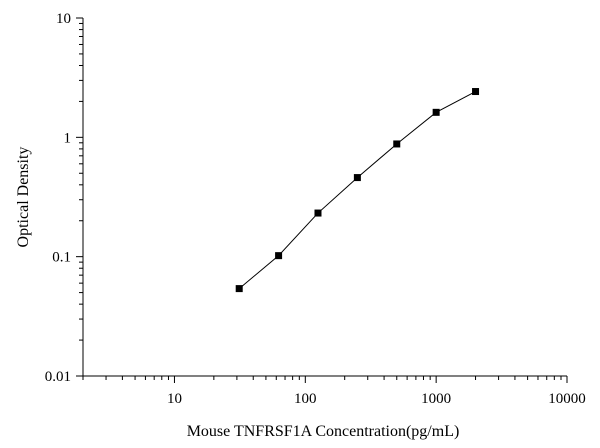 This screenshot has height=448, width=600. Describe the element at coordinates (58, 377) in the screenshot. I see `y-tick-label: 0.01` at that location.